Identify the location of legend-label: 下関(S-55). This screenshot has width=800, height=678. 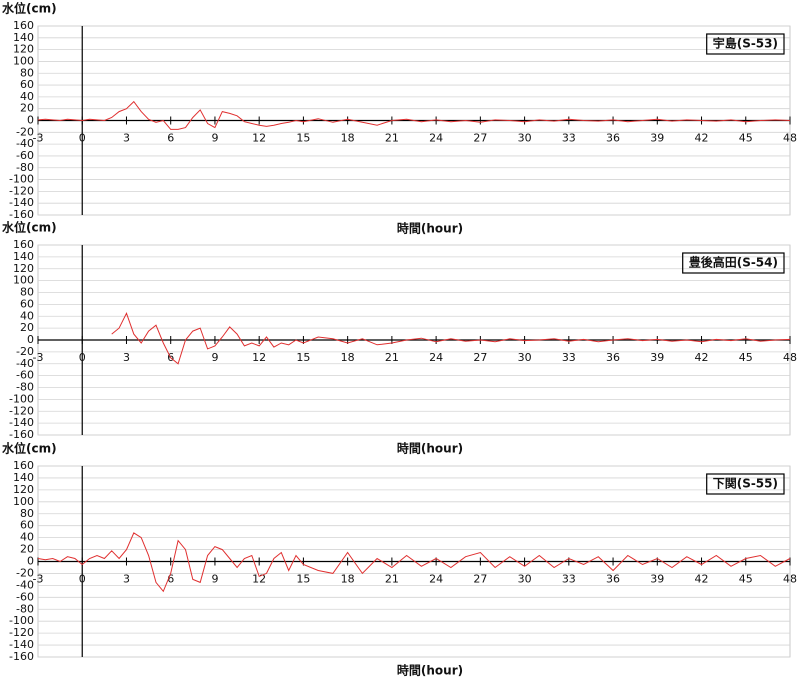
(745, 484).